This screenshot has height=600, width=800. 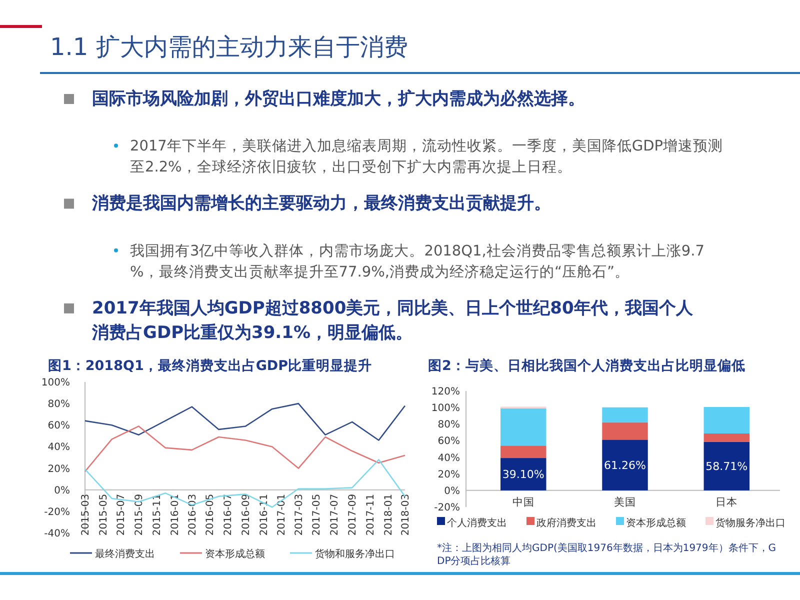 I want to click on legend-label: 货物服务净出口, so click(x=751, y=523).